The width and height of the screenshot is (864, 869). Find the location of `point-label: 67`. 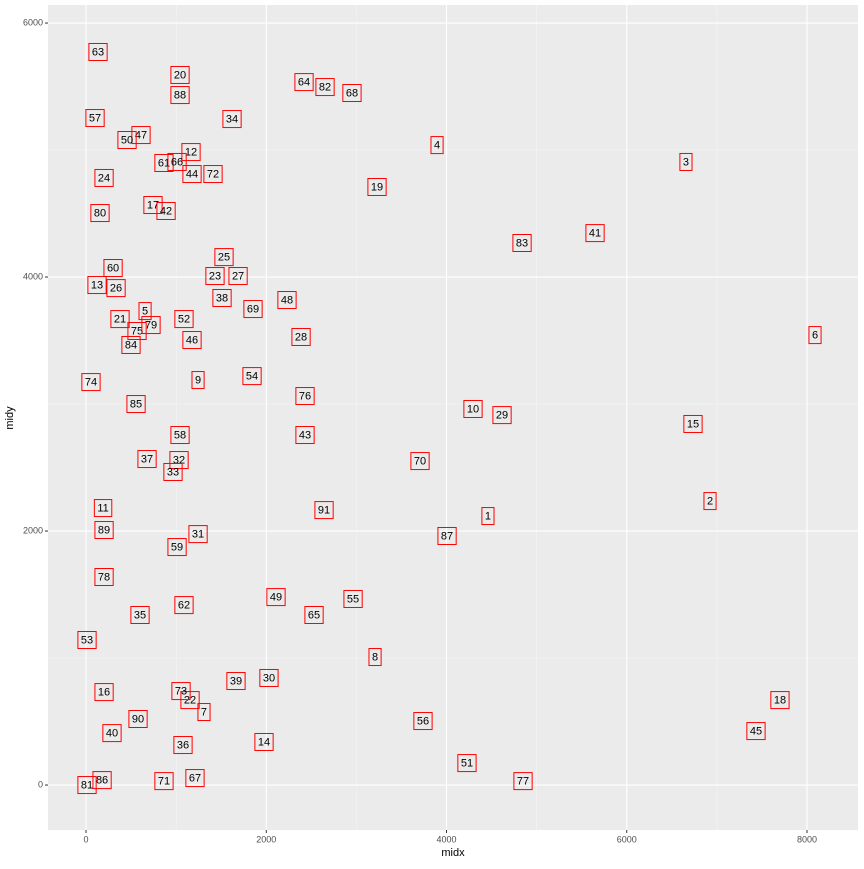

point-label: 67 is located at coordinates (195, 778).